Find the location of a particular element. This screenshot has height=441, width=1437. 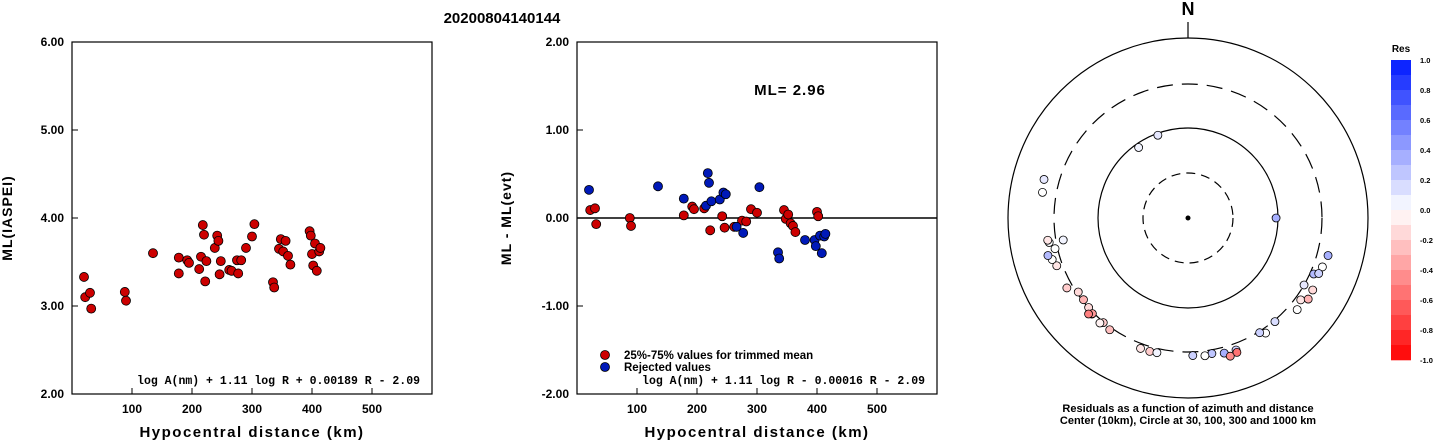

panel2-x-ticks: 100 200 300 400 500 is located at coordinates (757, 402).